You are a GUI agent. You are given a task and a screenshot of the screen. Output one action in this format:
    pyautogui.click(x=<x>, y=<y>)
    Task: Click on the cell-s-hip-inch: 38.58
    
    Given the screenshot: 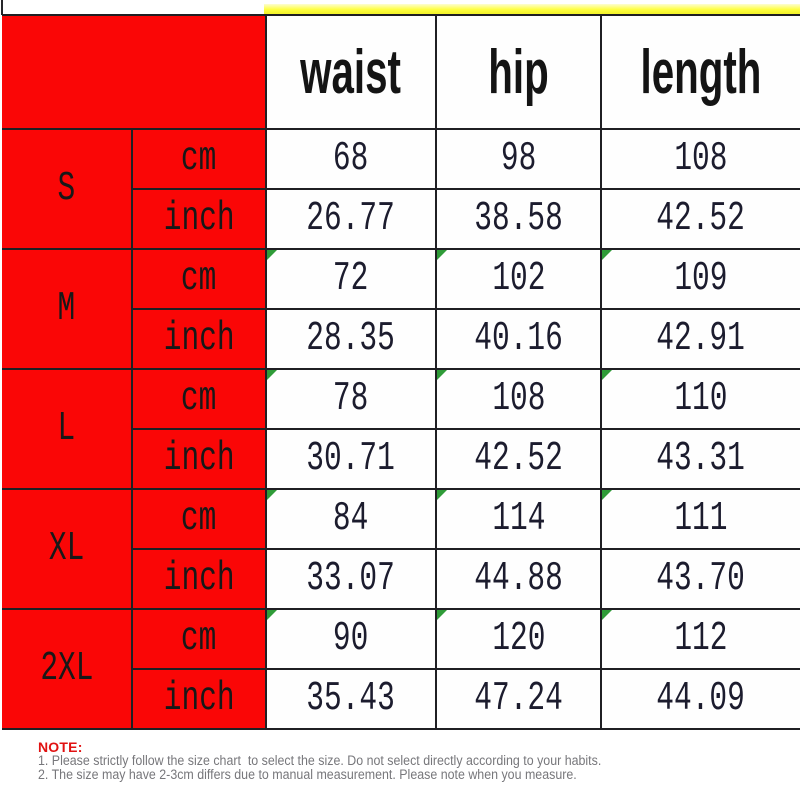 What is the action you would take?
    pyautogui.click(x=518, y=219)
    